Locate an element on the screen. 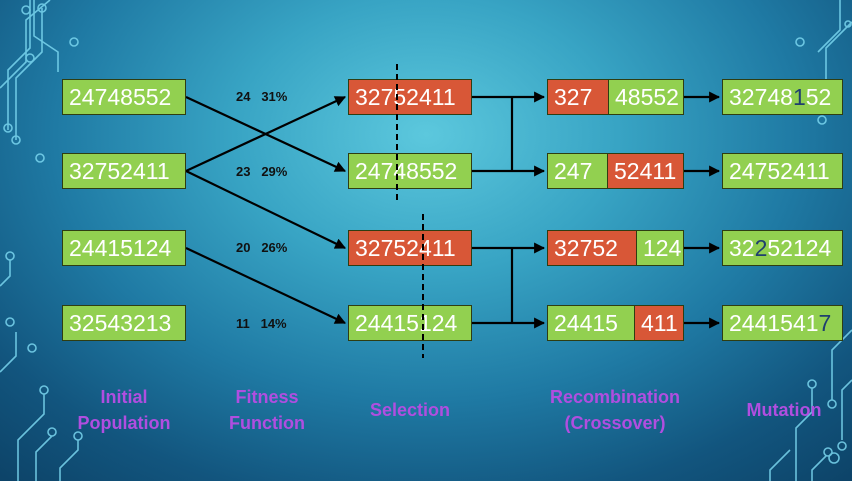 The image size is (852, 481). crossover-box-3: 32752 124 is located at coordinates (615, 248).